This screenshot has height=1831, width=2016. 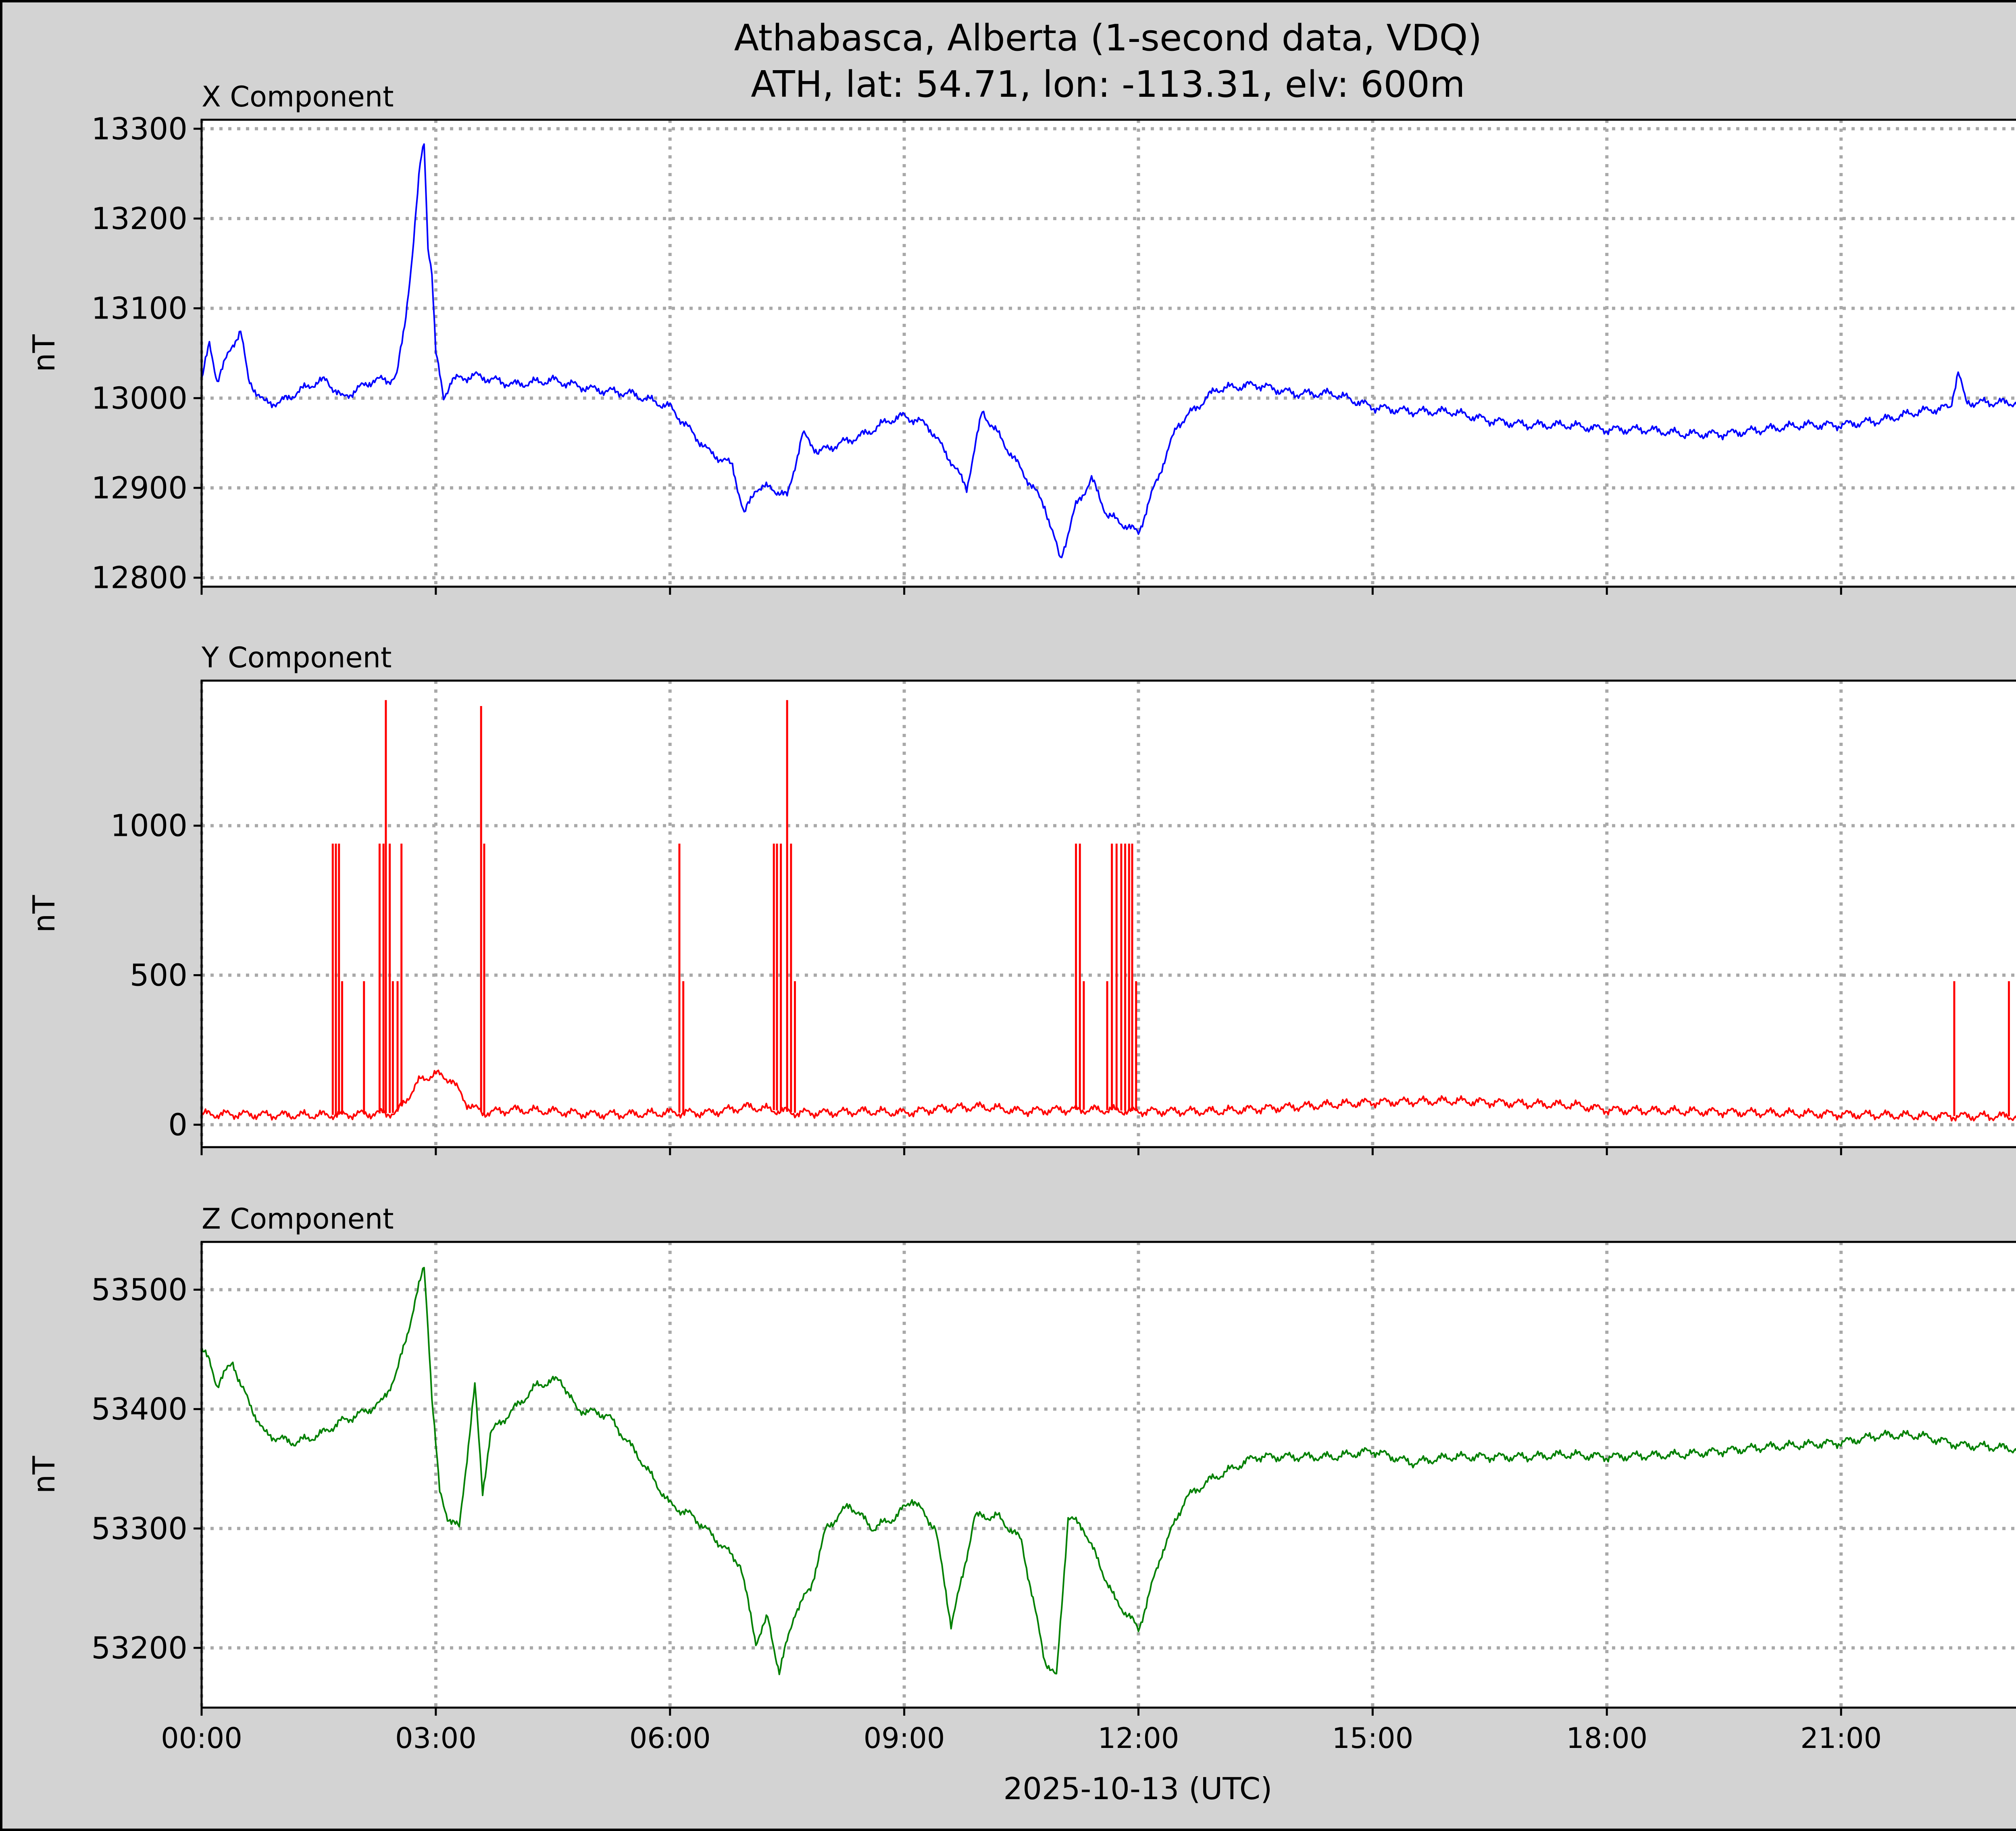 What do you see at coordinates (201, 1738) in the screenshot?
I see `z-component-xtick-label-0: 00:00` at bounding box center [201, 1738].